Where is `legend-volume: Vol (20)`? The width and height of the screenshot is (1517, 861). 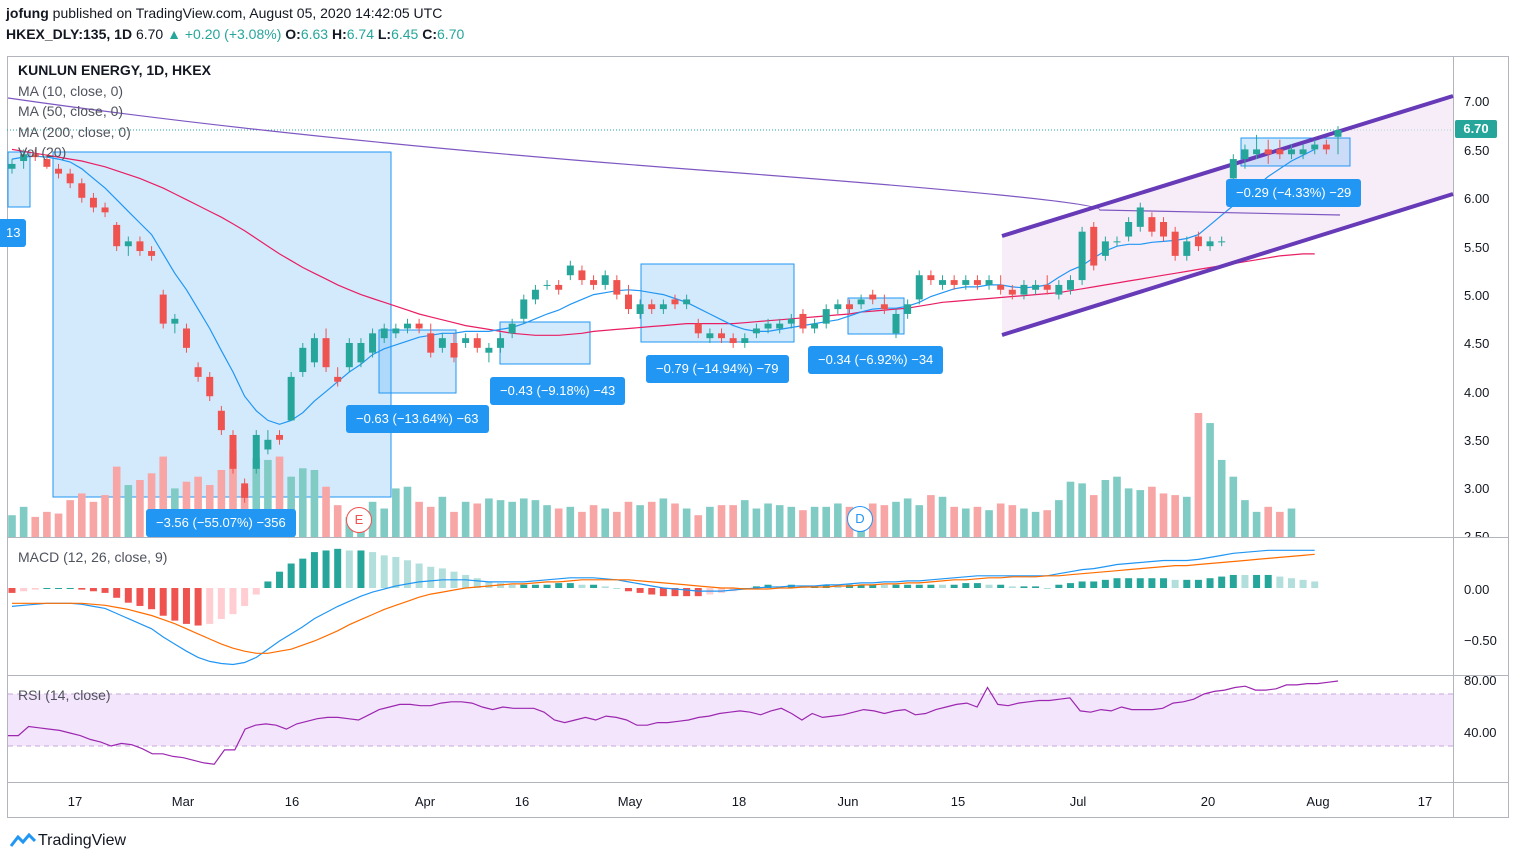
legend-volume: Vol (20) is located at coordinates (42, 152).